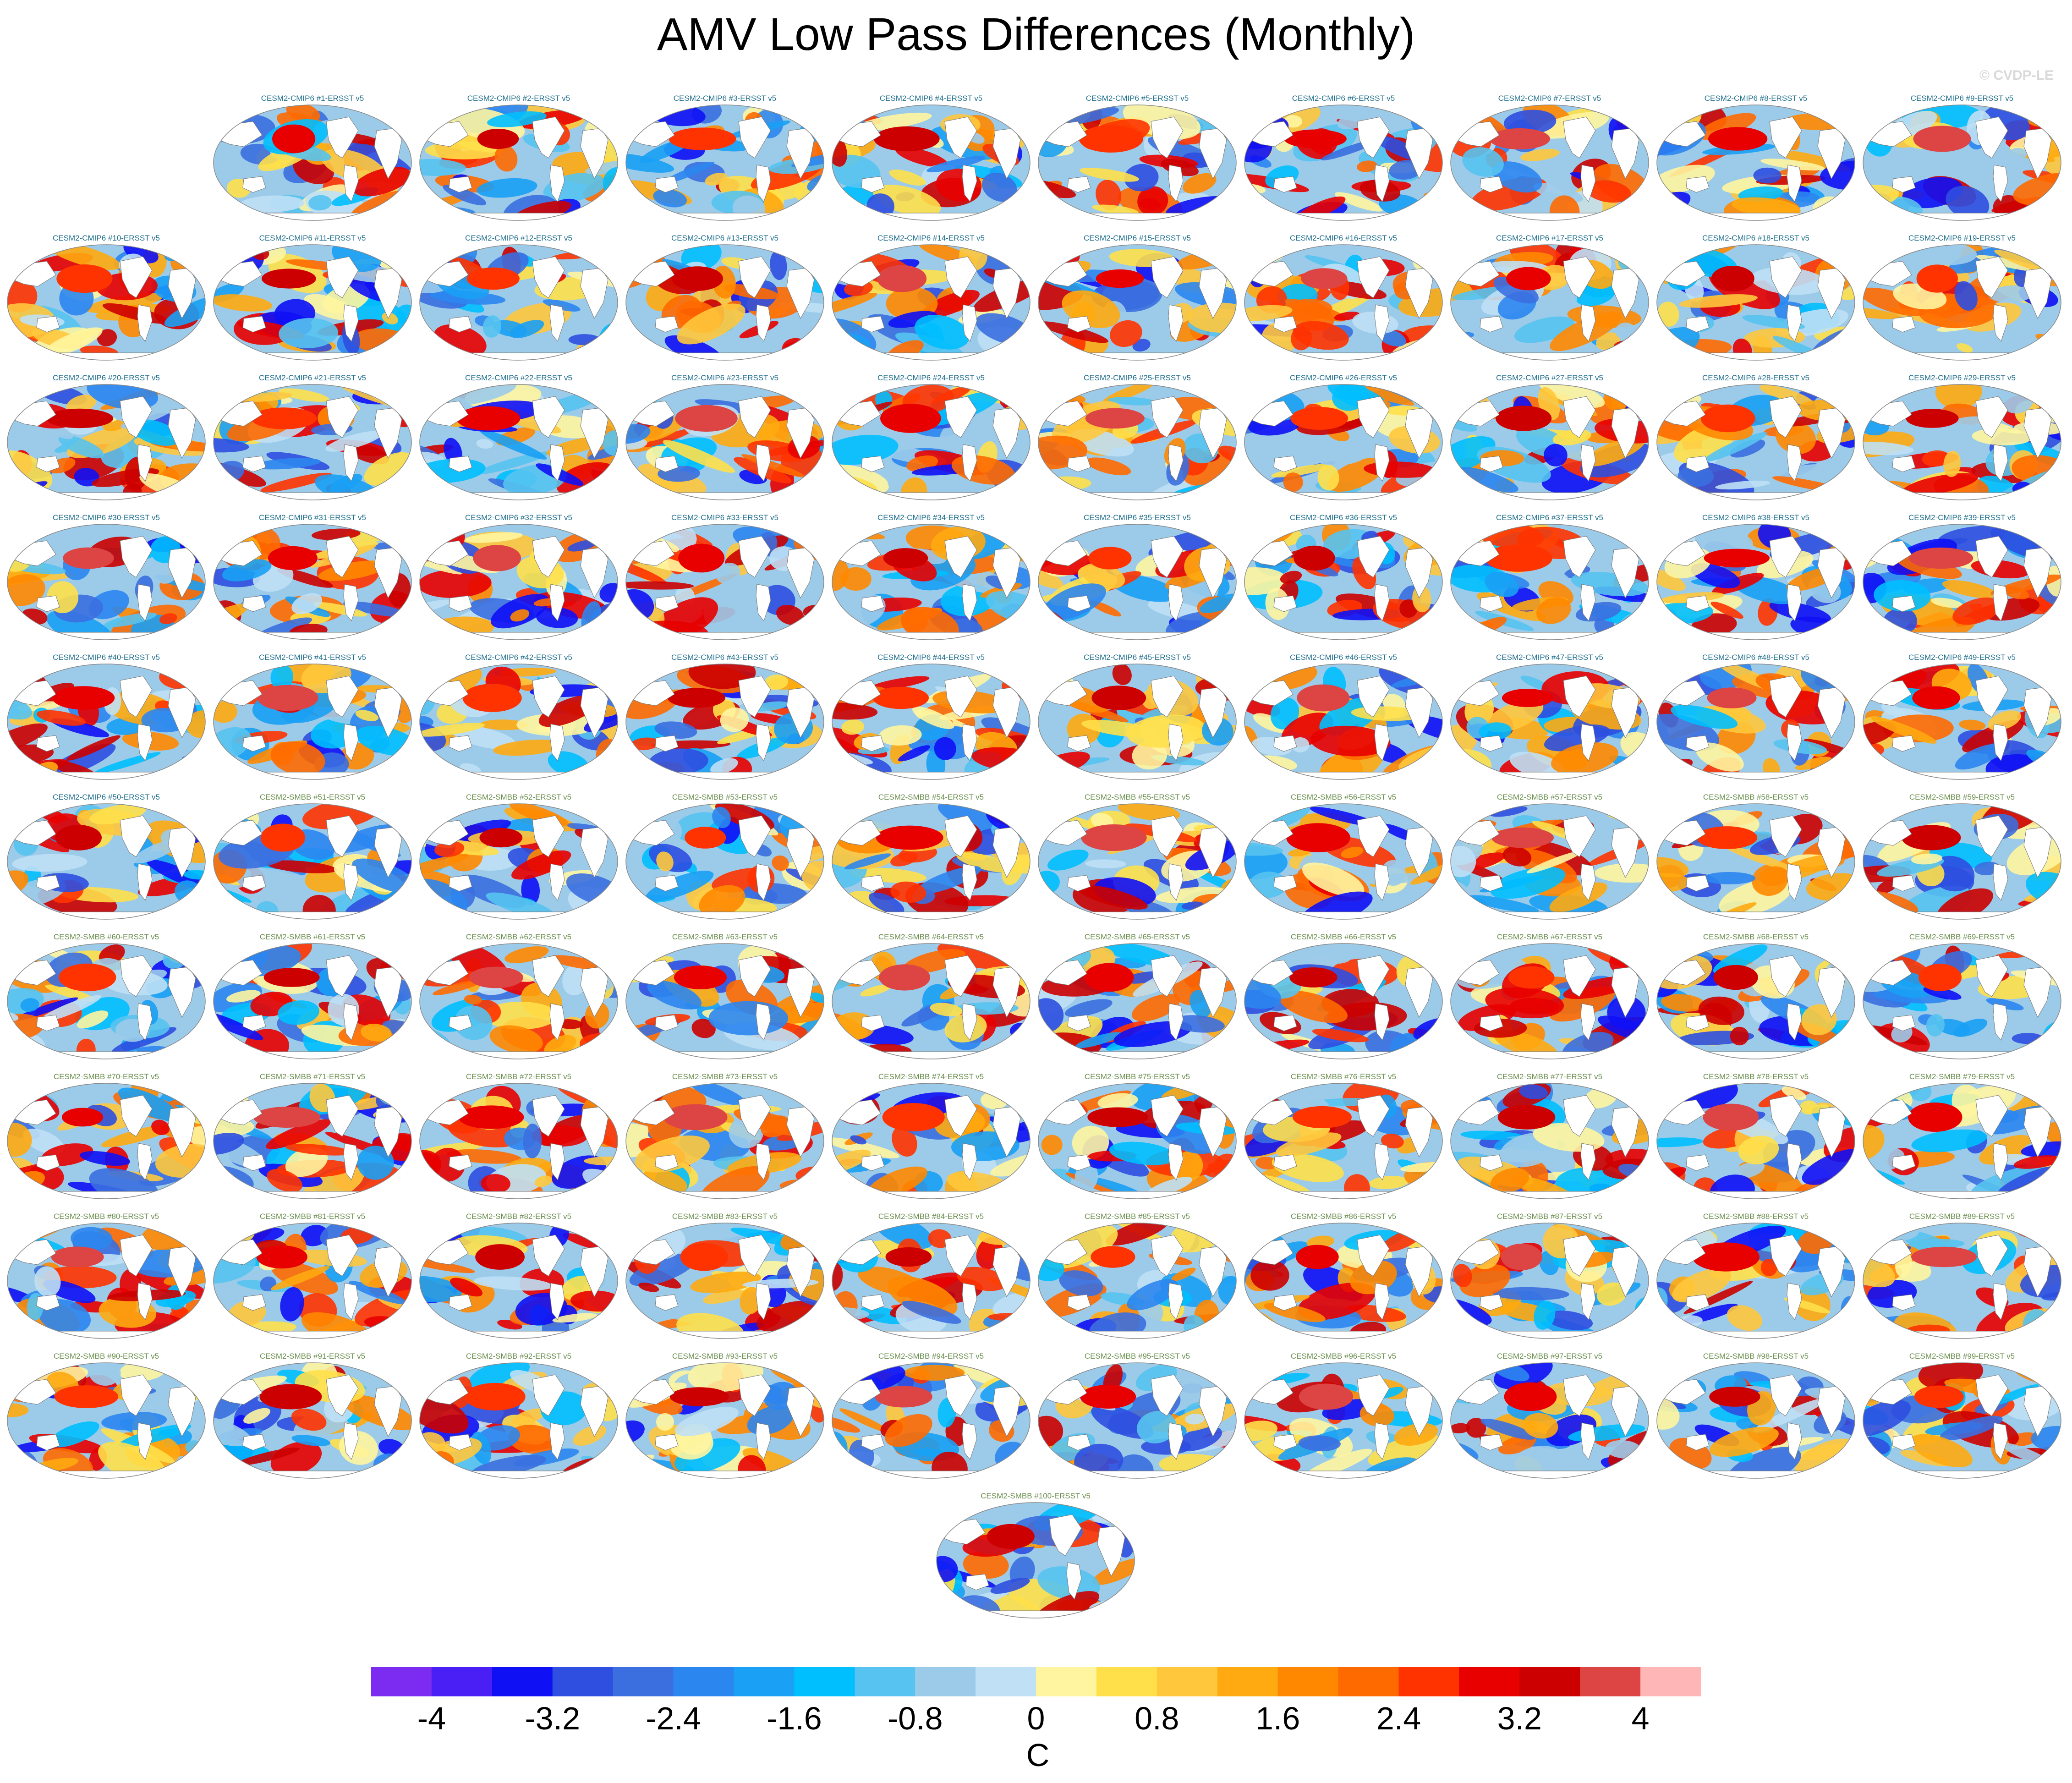 The height and width of the screenshot is (1783, 2072). Describe the element at coordinates (106, 577) in the screenshot. I see `map-panel: CESM2-CMIP6 #30-ERSST v5` at that location.